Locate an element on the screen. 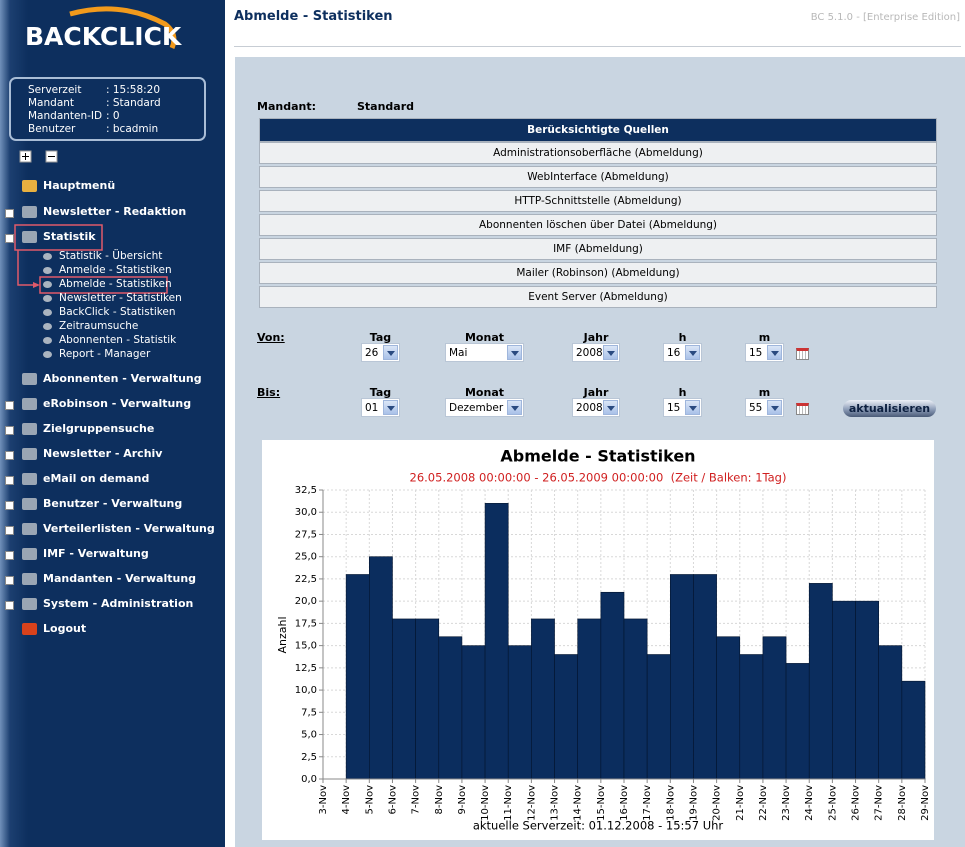 This screenshot has height=847, width=965. select: Mai is located at coordinates (484, 352).